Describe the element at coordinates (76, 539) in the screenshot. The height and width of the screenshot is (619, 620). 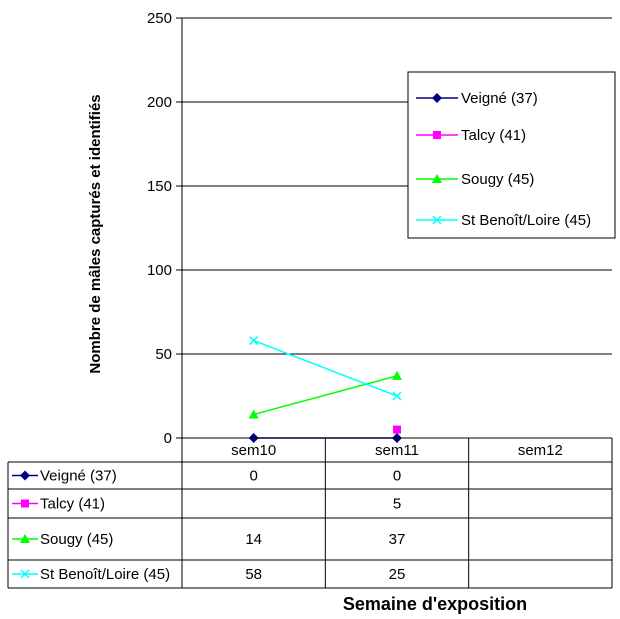
I see `series-name: Sougy (45)` at that location.